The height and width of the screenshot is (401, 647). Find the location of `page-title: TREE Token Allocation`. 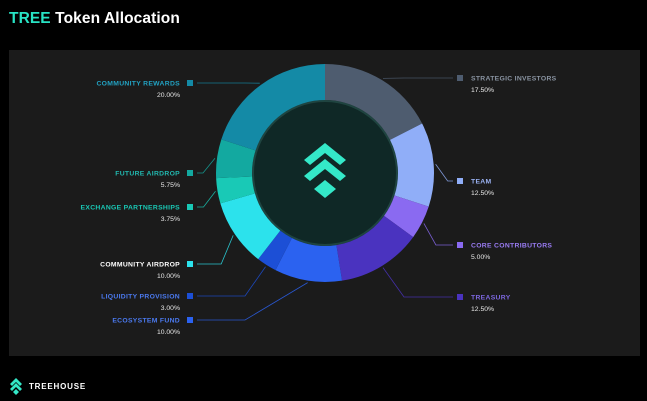

page-title: TREE Token Allocation is located at coordinates (94, 19).